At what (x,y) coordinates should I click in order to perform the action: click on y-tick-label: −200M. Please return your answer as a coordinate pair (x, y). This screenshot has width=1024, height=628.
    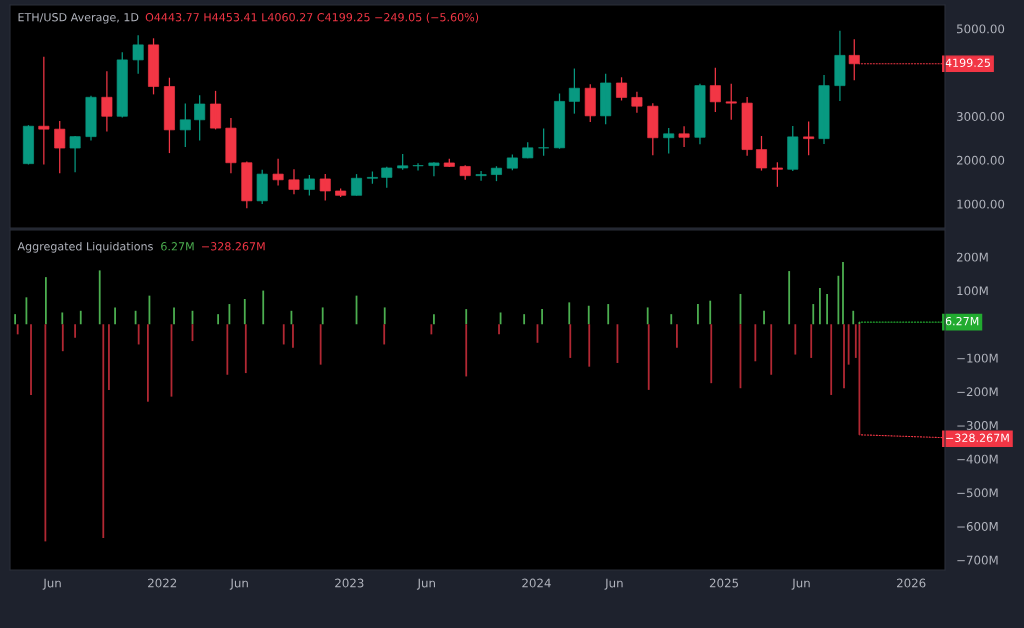
    Looking at the image, I should click on (977, 392).